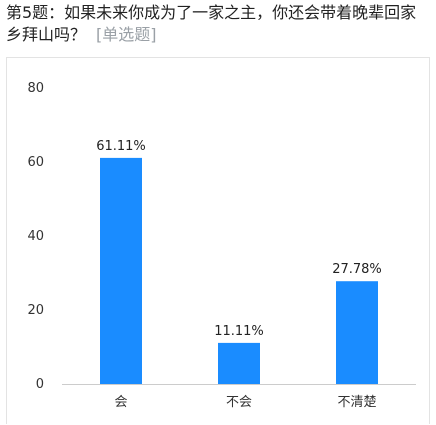  What do you see at coordinates (357, 269) in the screenshot?
I see `bar-value-label: 27.78%` at bounding box center [357, 269].